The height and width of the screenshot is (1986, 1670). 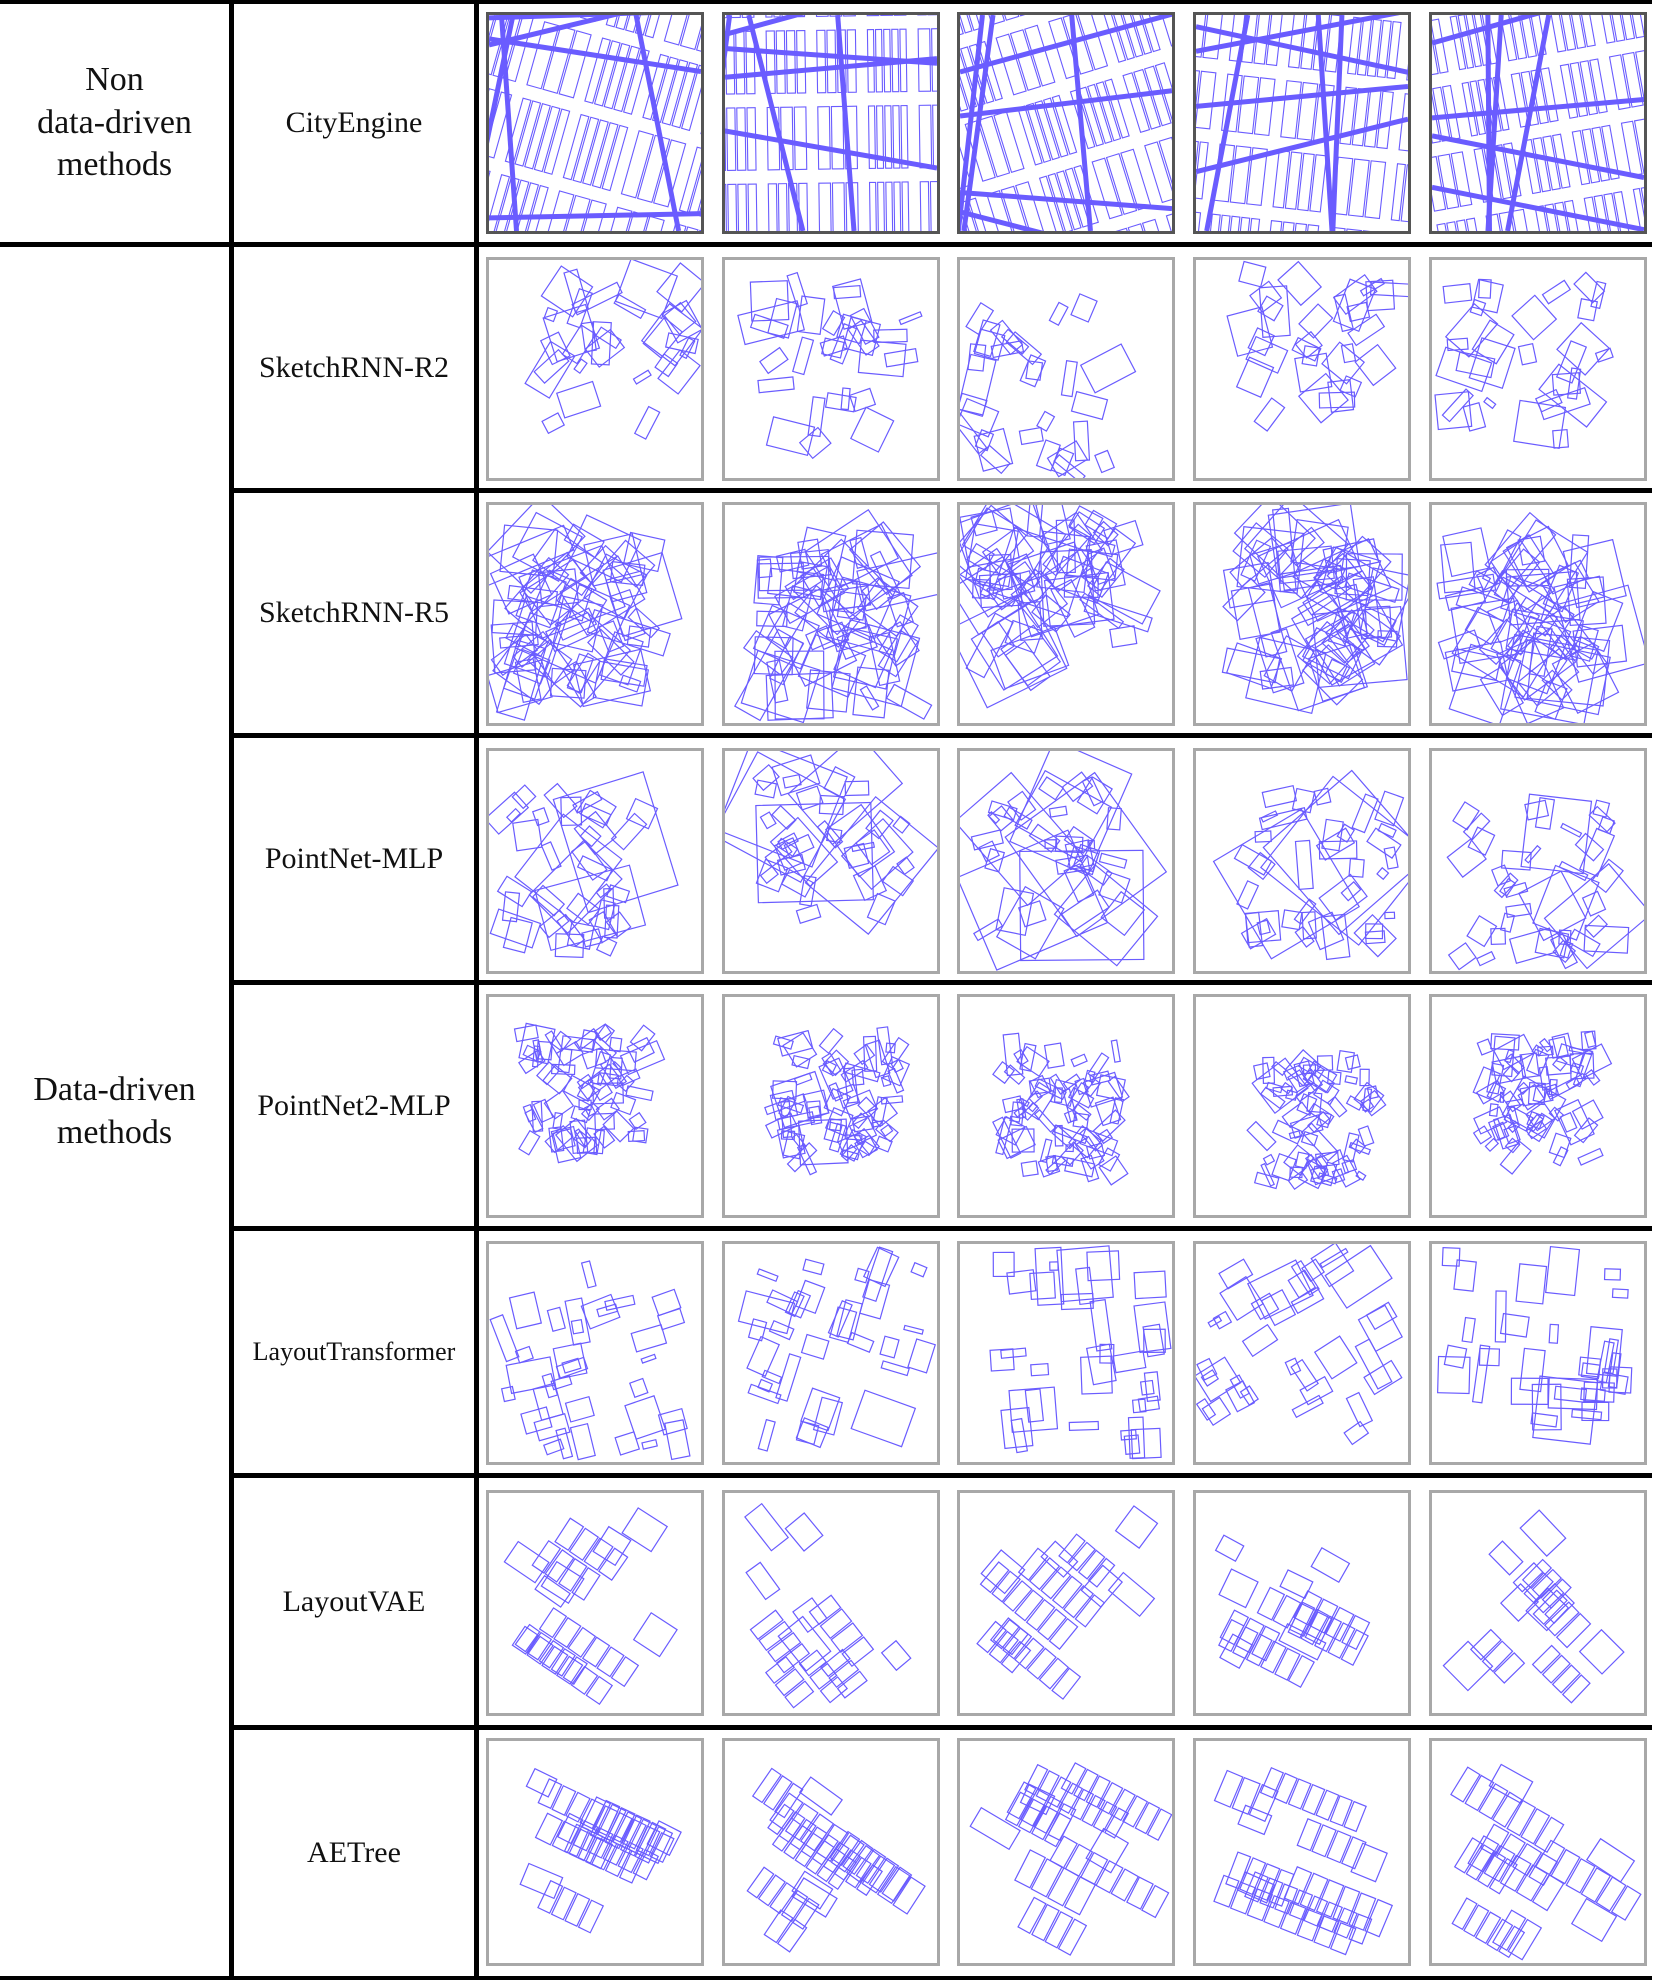 What do you see at coordinates (354, 1352) in the screenshot?
I see `method-label-layouttransformer: LayoutTransformer` at bounding box center [354, 1352].